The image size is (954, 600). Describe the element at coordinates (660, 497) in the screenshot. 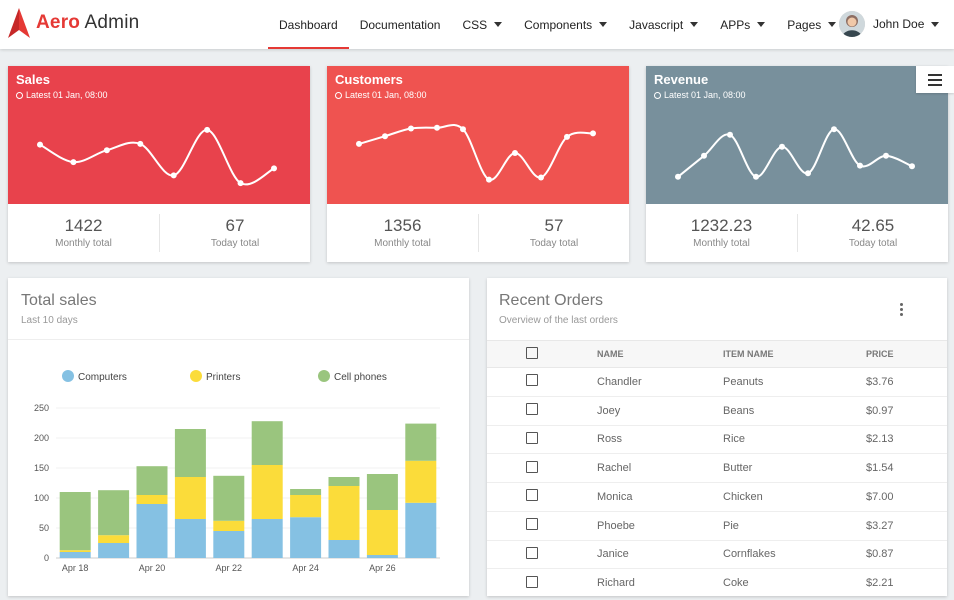

I see `cell-name: Monica` at that location.